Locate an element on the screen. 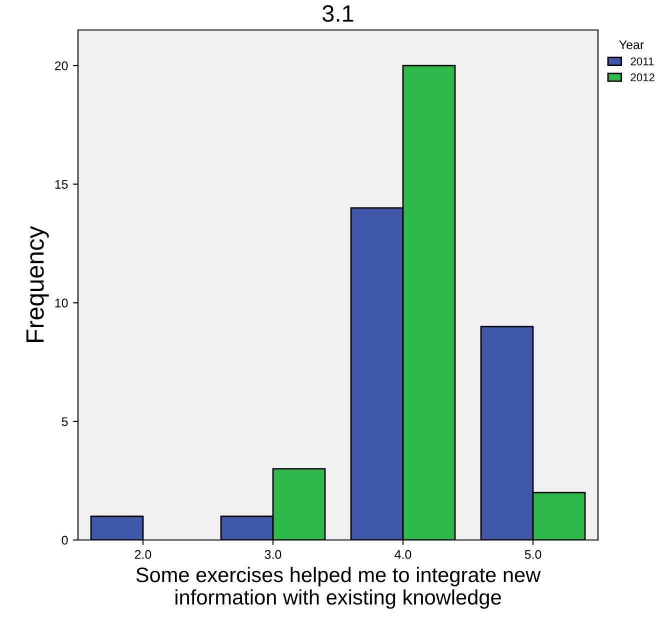 This screenshot has width=657, height=617. legend-label: 2011 is located at coordinates (642, 62).